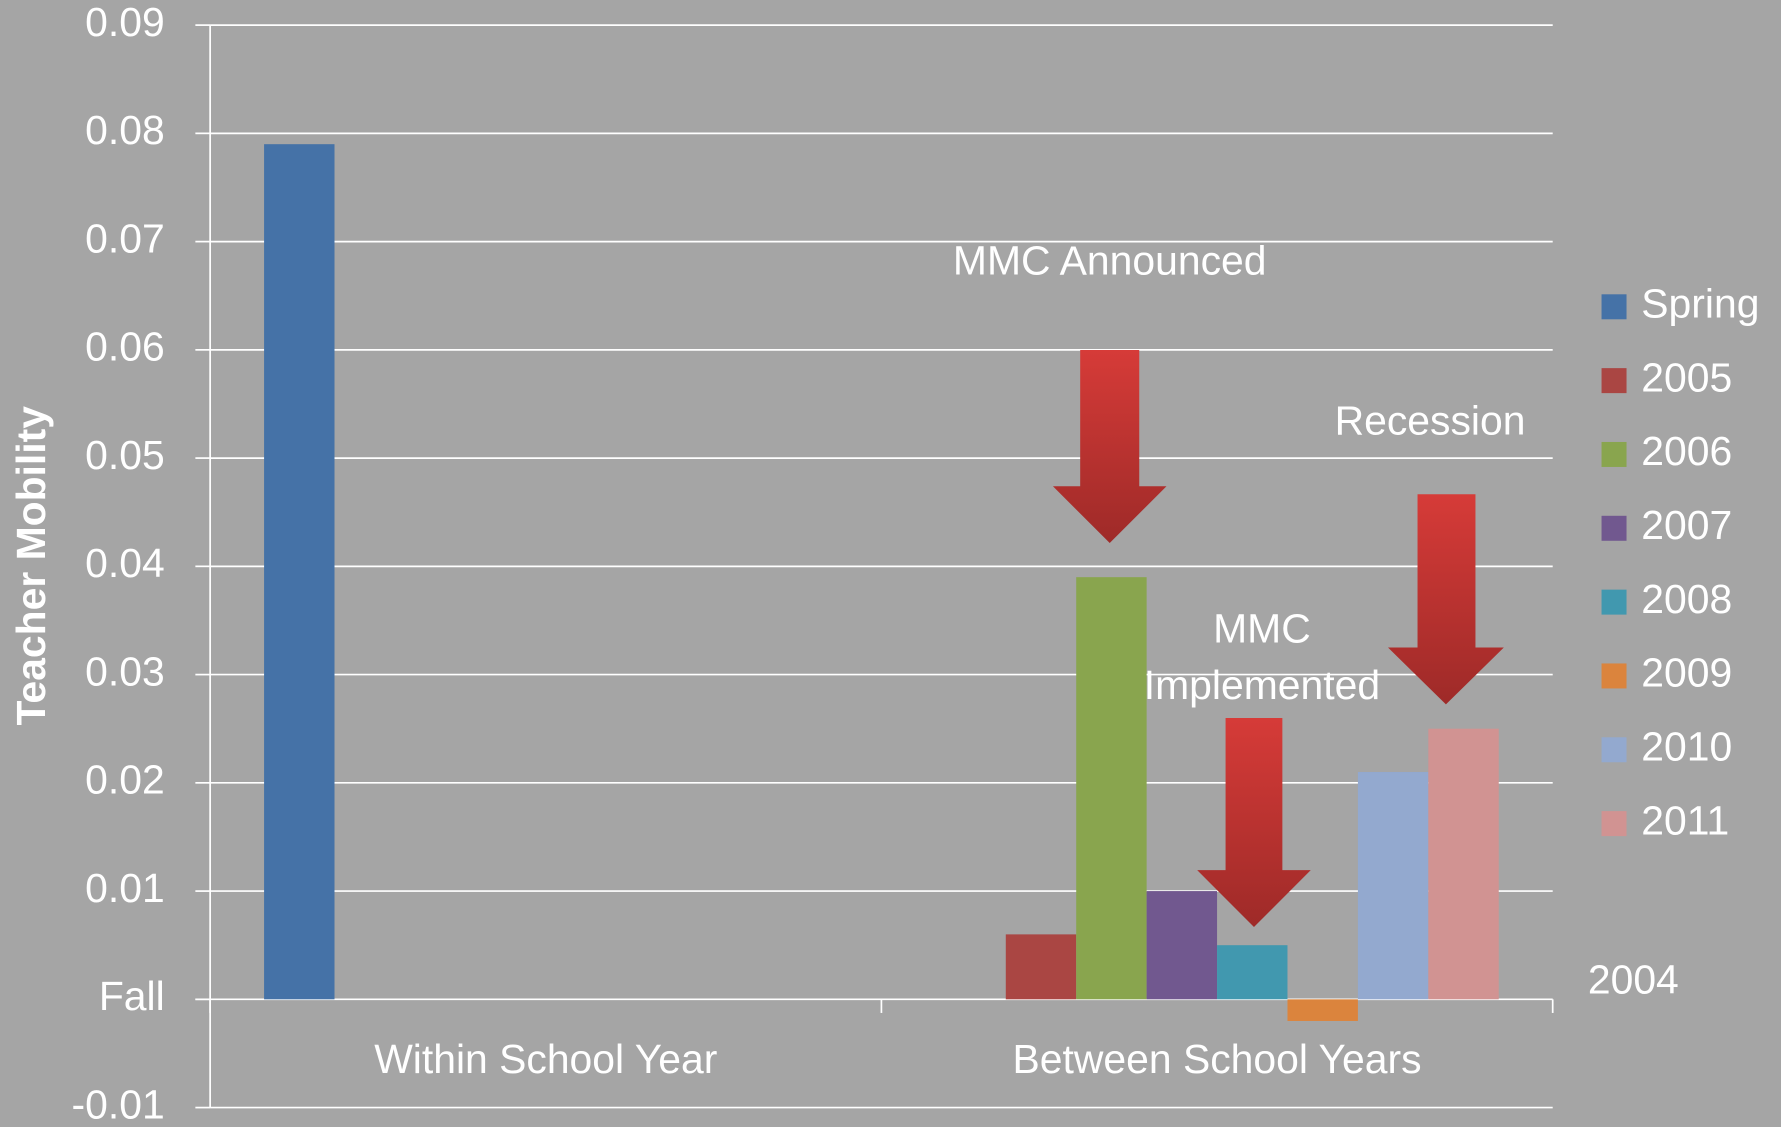 This screenshot has width=1781, height=1127. I want to click on y-tick-label: 0.02, so click(125, 780).